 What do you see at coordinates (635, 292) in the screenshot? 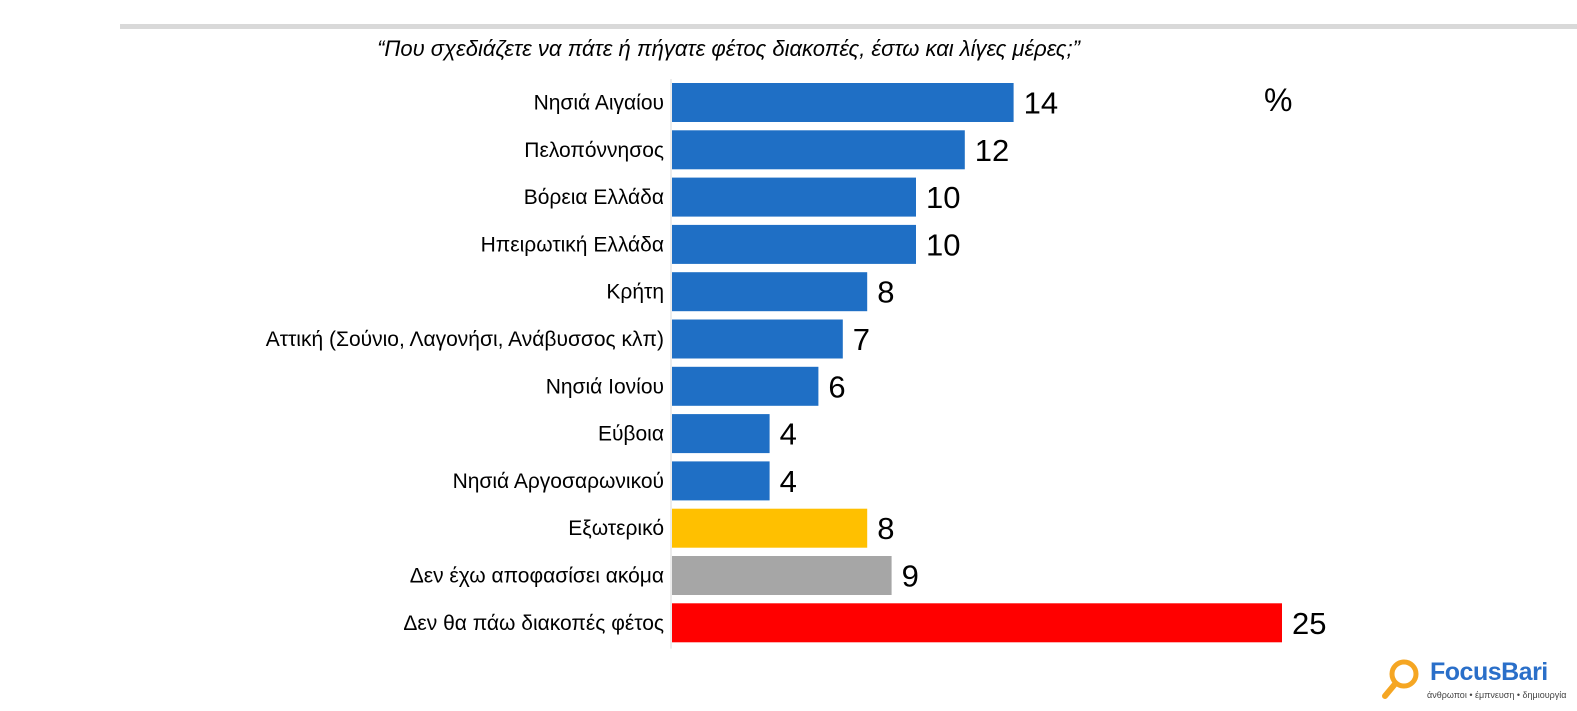
I see `category-label-4: Κρήτη` at bounding box center [635, 292].